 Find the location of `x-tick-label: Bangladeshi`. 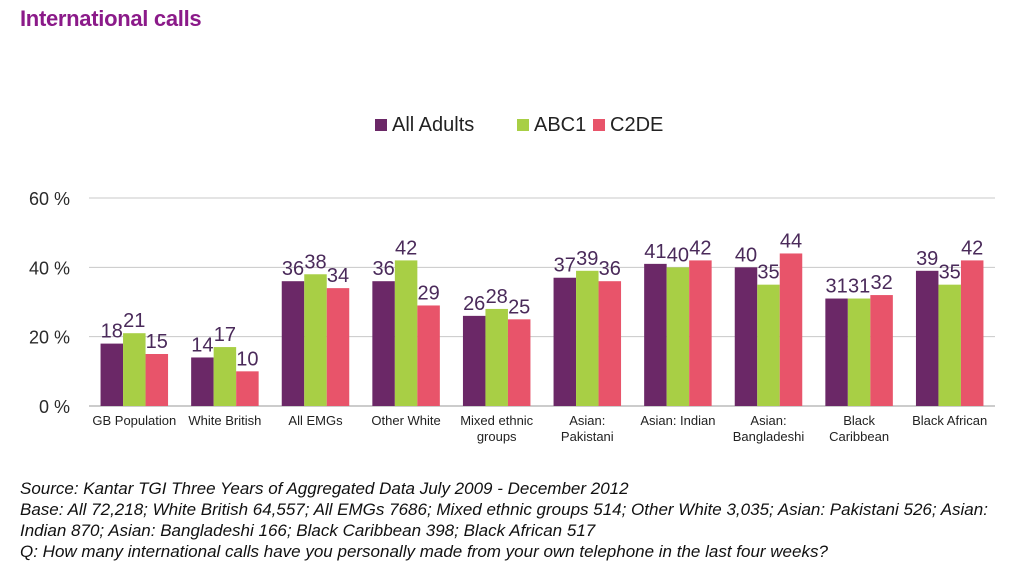

x-tick-label: Bangladeshi is located at coordinates (769, 436).